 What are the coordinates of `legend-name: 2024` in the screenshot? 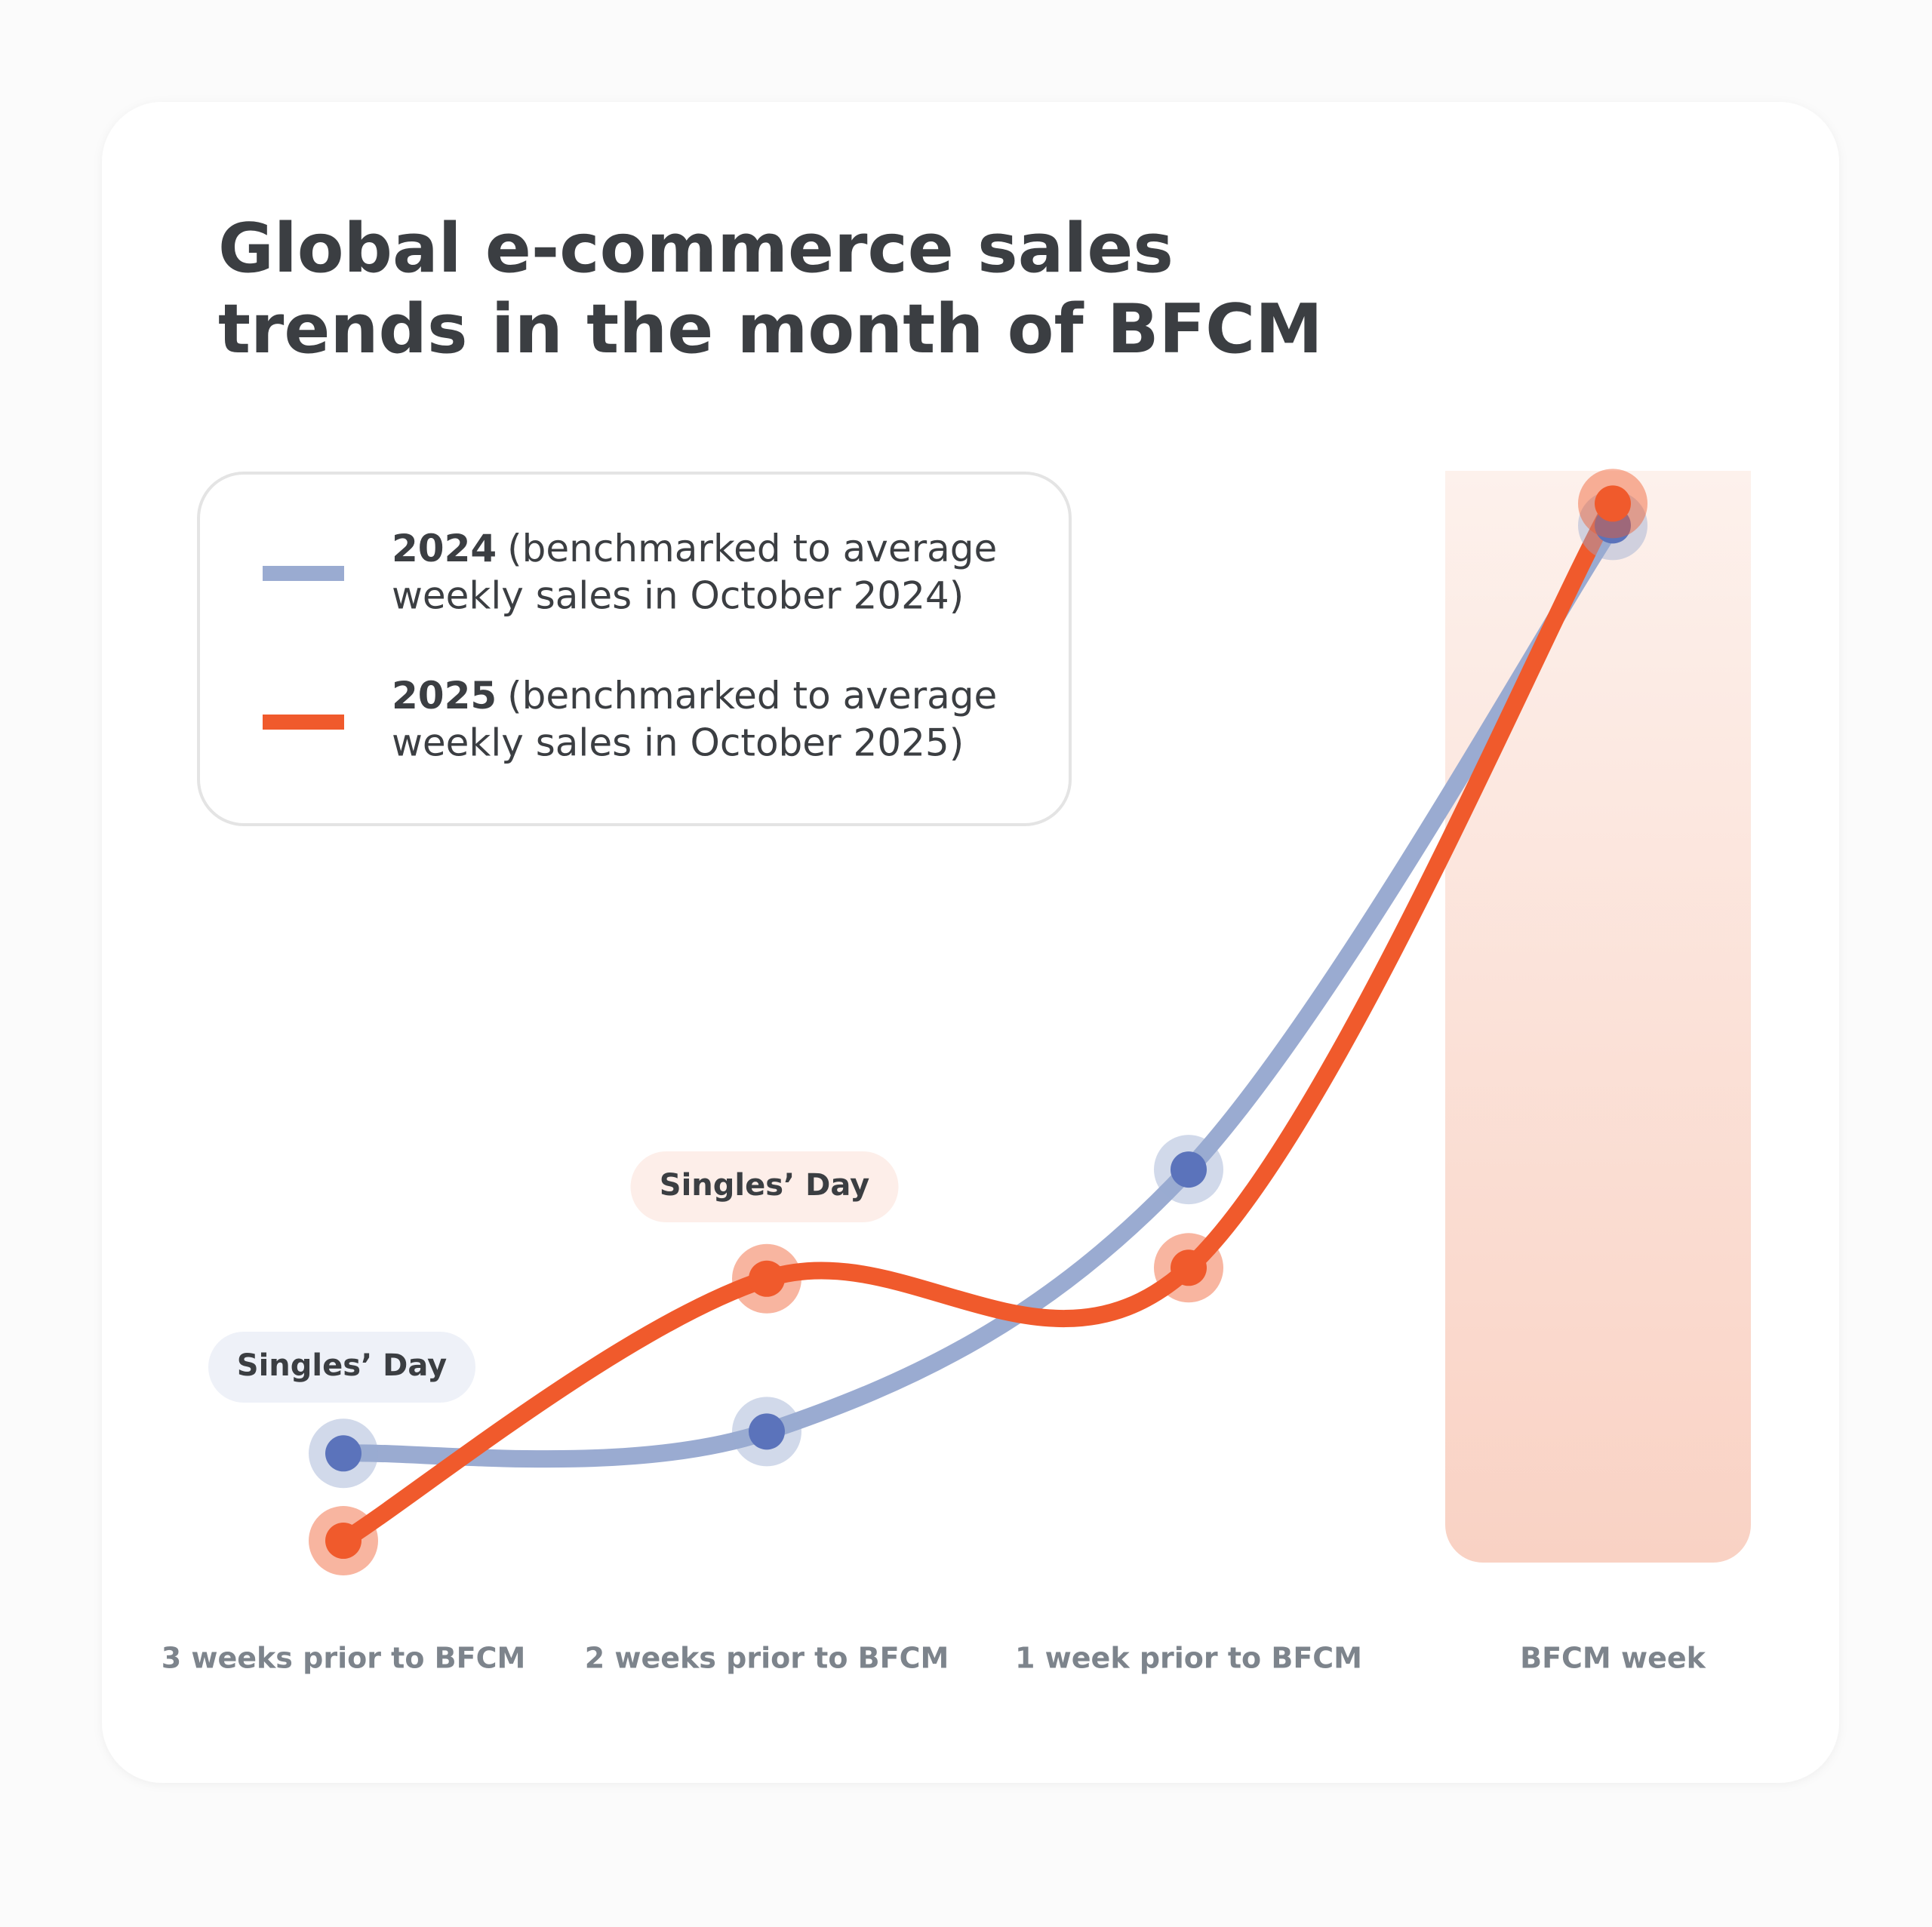 It's located at (444, 548).